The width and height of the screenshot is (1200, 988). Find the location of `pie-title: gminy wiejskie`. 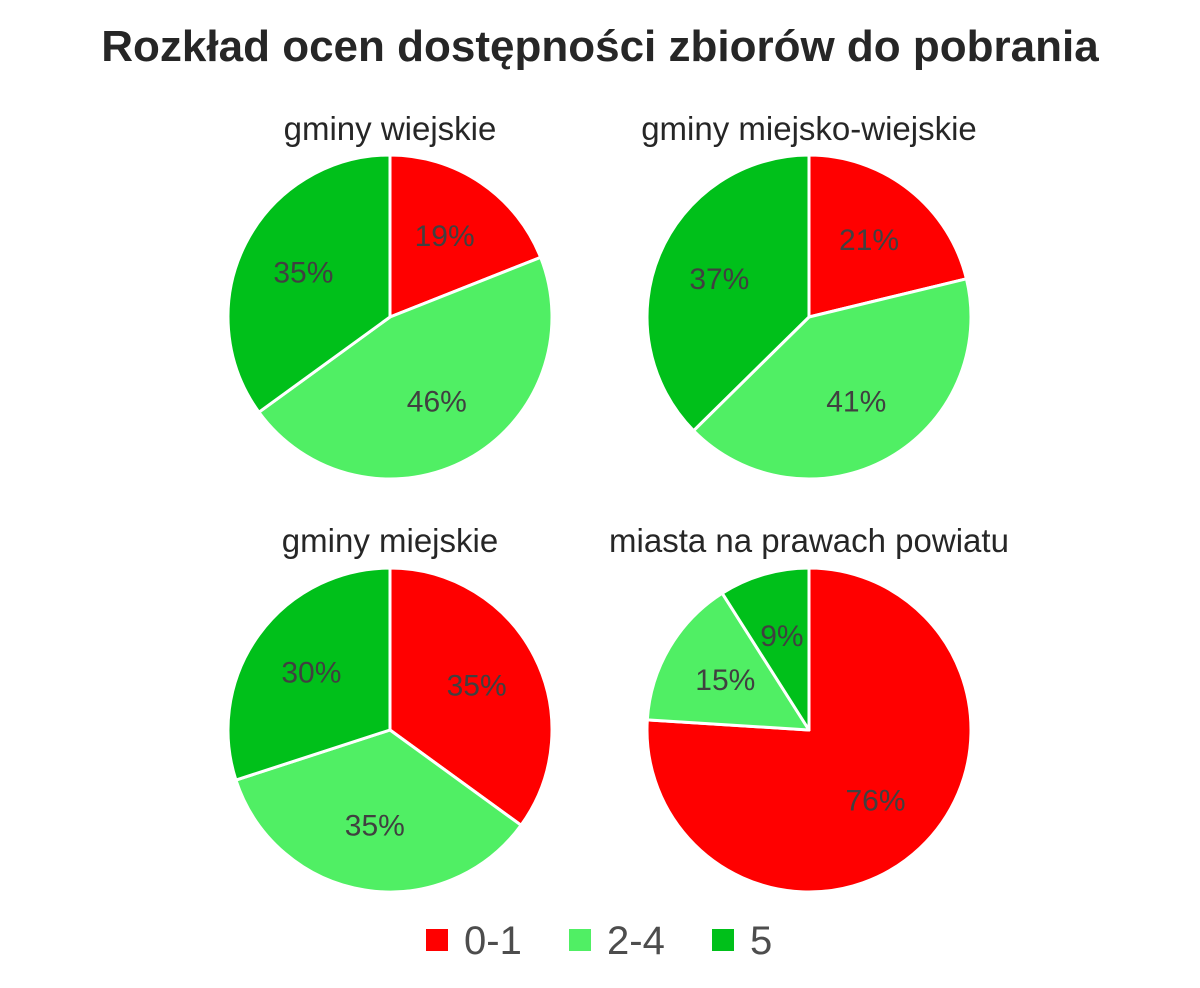

pie-title: gminy wiejskie is located at coordinates (390, 128).